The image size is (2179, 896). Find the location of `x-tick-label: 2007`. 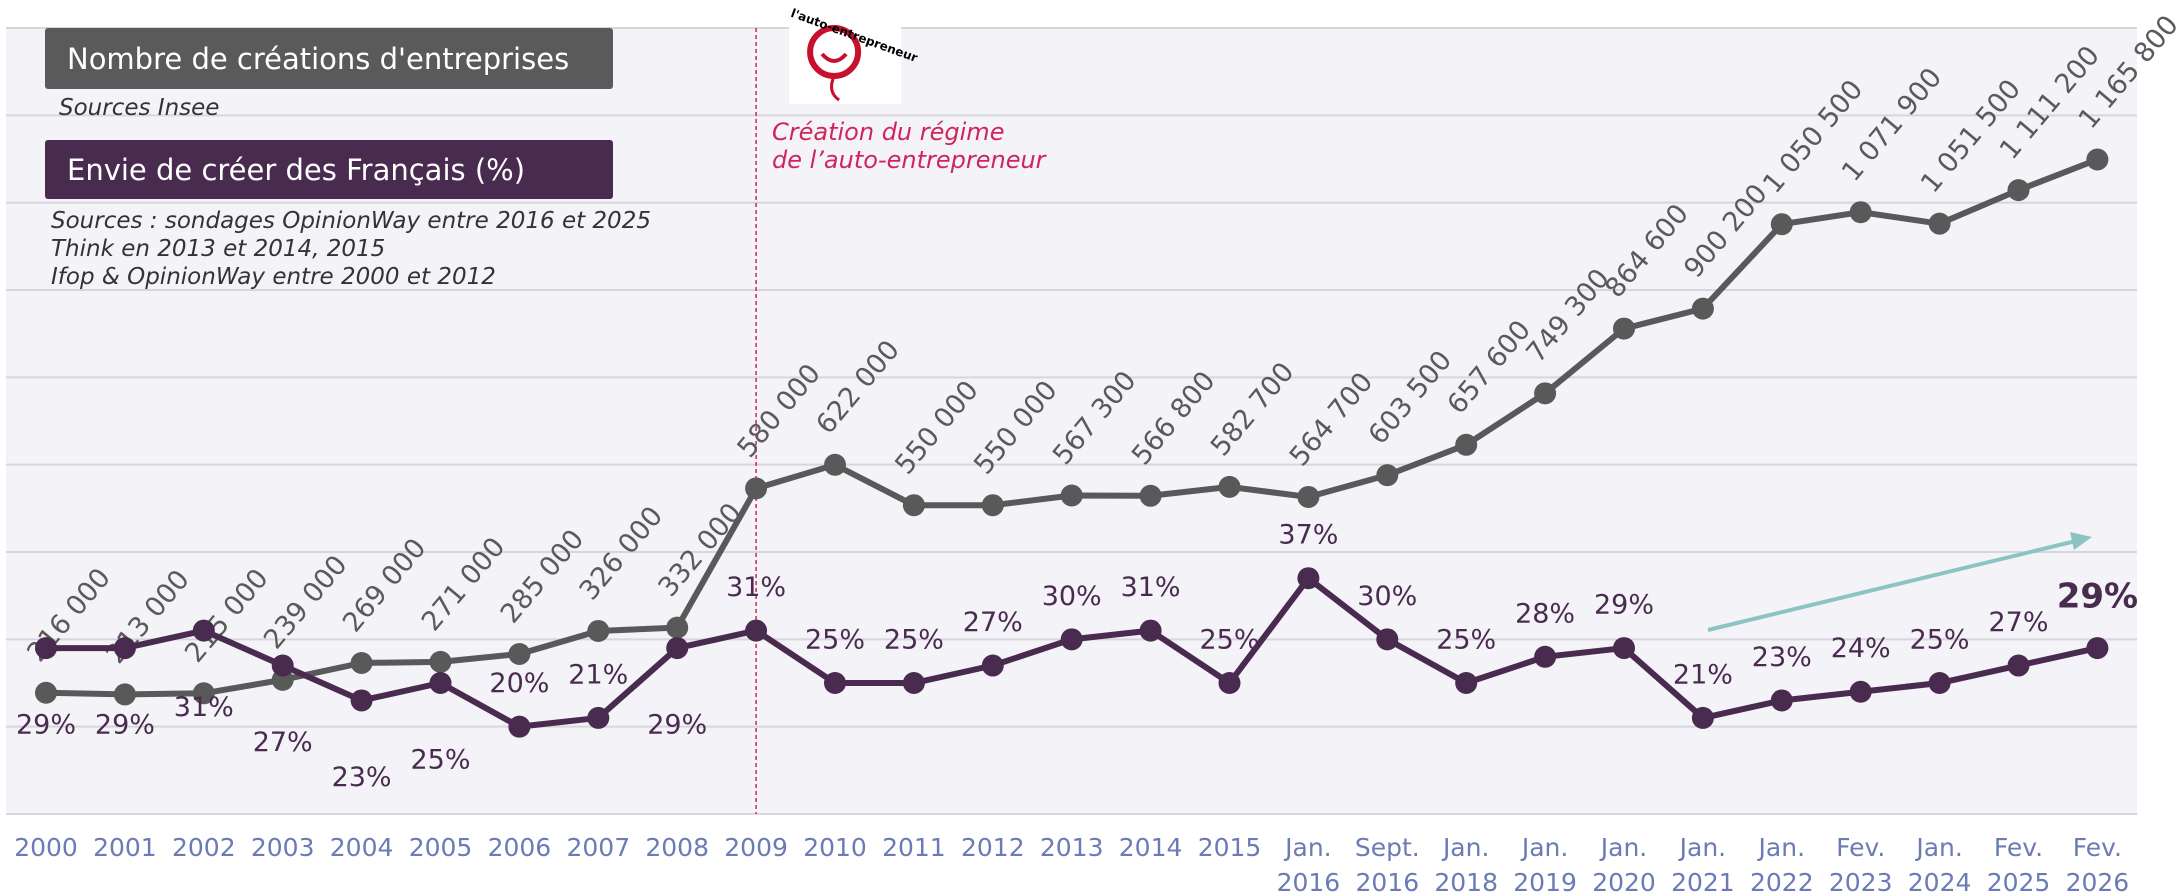

x-tick-label: 2007 is located at coordinates (598, 847).